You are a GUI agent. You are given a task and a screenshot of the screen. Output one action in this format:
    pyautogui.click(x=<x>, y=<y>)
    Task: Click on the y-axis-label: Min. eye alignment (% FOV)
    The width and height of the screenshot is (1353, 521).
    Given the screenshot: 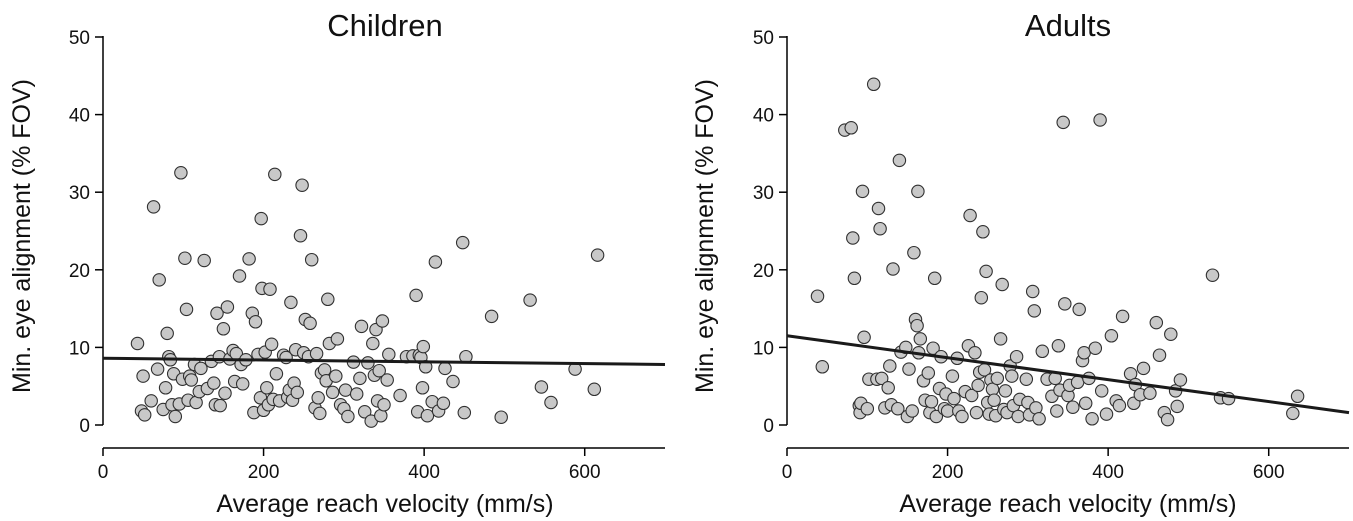 What is the action you would take?
    pyautogui.click(x=705, y=236)
    